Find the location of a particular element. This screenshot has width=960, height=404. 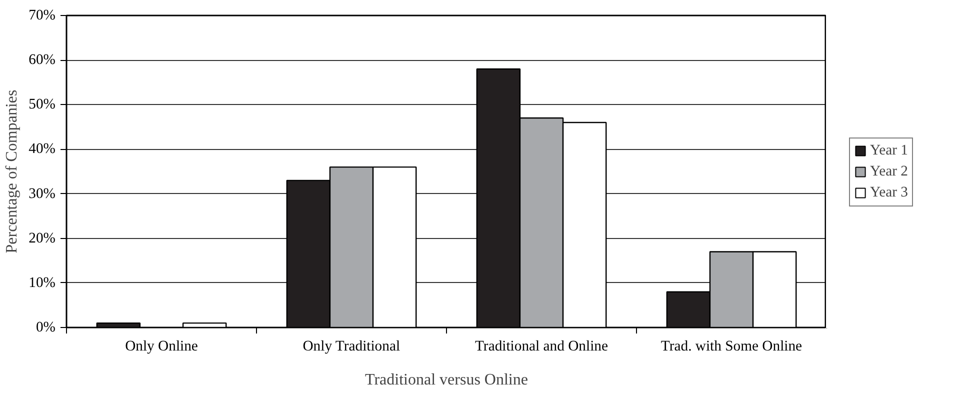

legend-label: Year 1 is located at coordinates (889, 150).